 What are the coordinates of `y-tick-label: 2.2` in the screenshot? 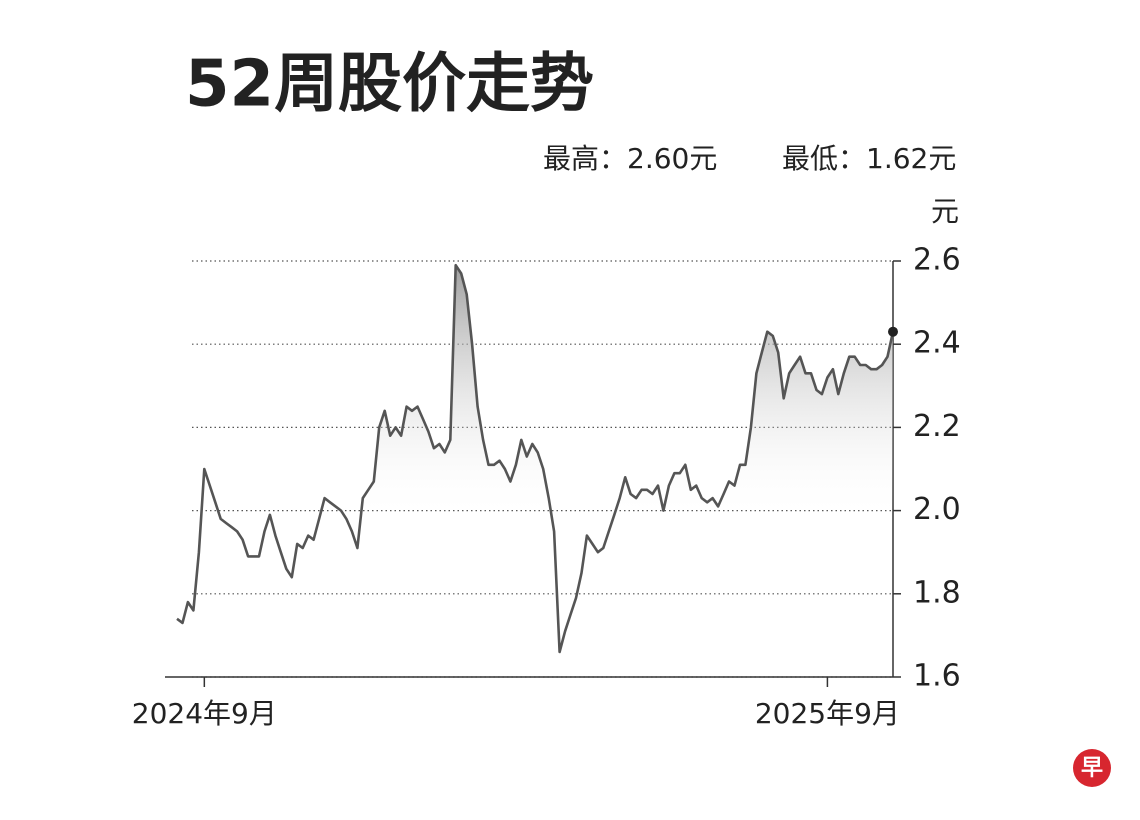 It's located at (937, 426).